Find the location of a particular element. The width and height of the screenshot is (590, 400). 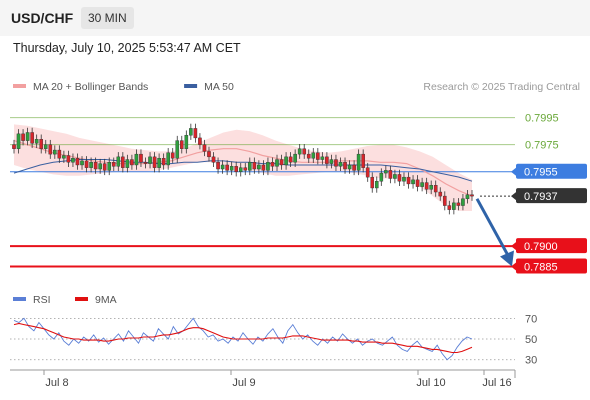

x-label-1: Jul 9 is located at coordinates (243, 383).